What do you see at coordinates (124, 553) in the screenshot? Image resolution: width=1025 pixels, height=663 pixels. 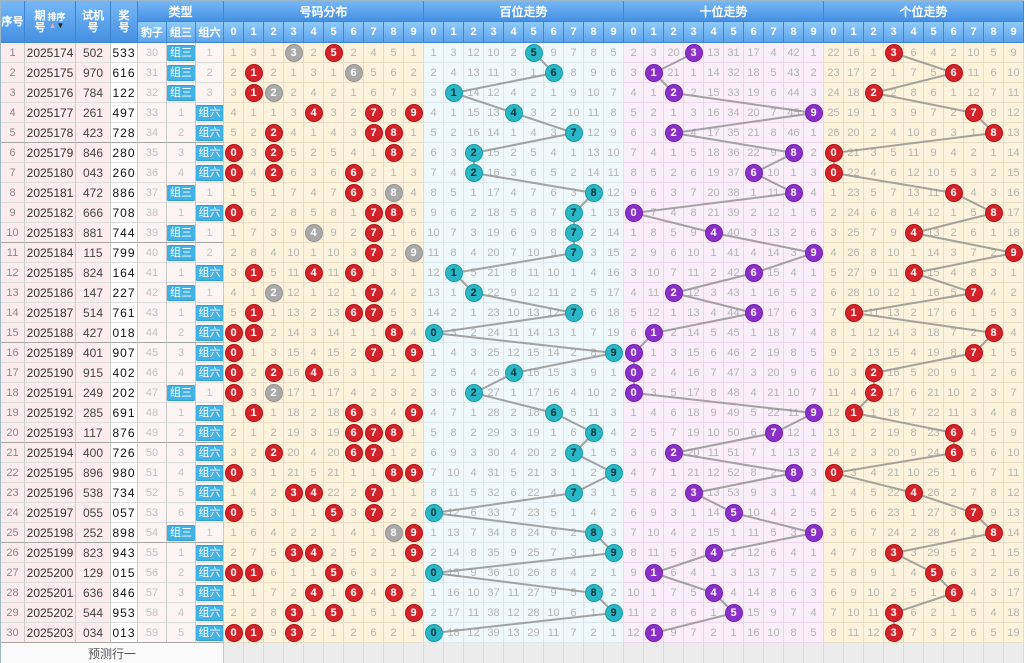 I see `row-prize: 943` at bounding box center [124, 553].